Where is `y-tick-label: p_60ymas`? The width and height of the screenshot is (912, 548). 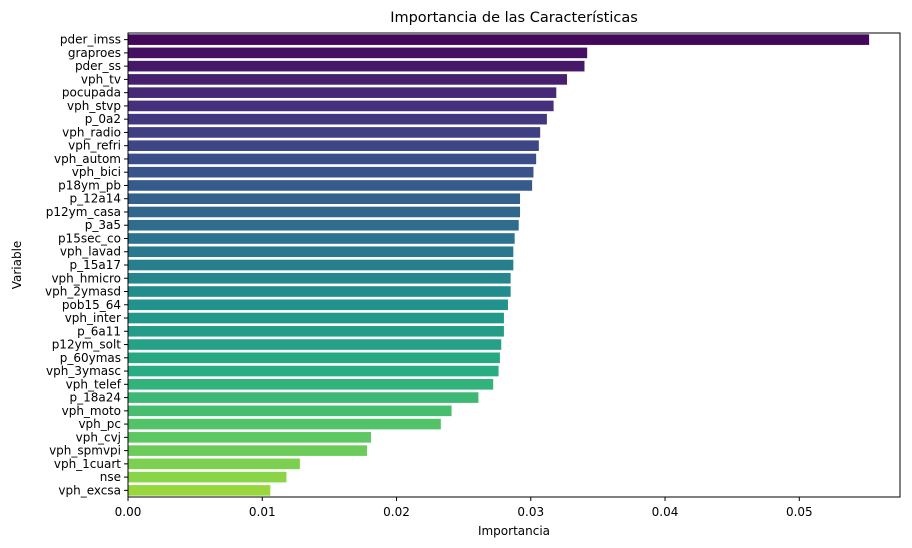
y-tick-label: p_60ymas is located at coordinates (90, 358).